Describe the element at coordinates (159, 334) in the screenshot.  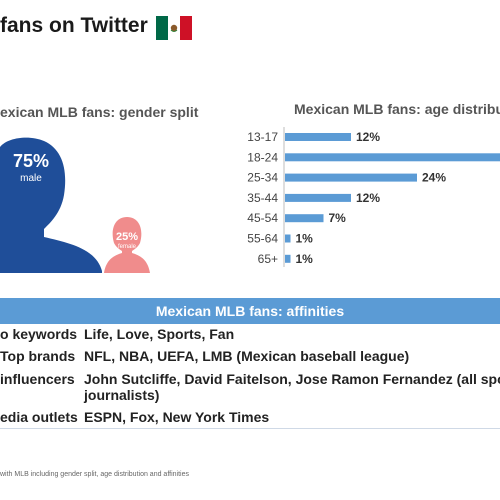
I see `row-value-keywords: Life, Love, Sports, Fan` at that location.